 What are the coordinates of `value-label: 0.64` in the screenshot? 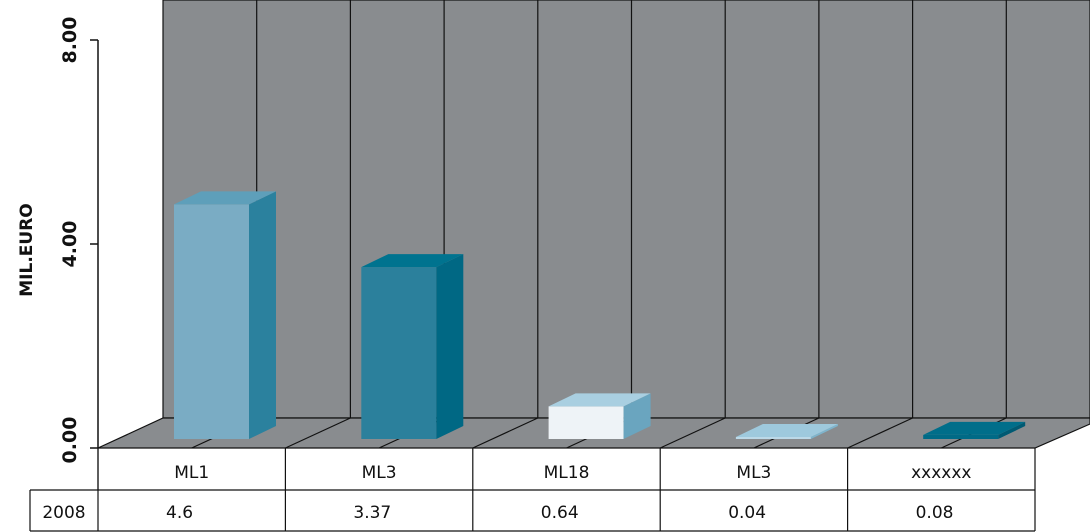 It's located at (560, 513).